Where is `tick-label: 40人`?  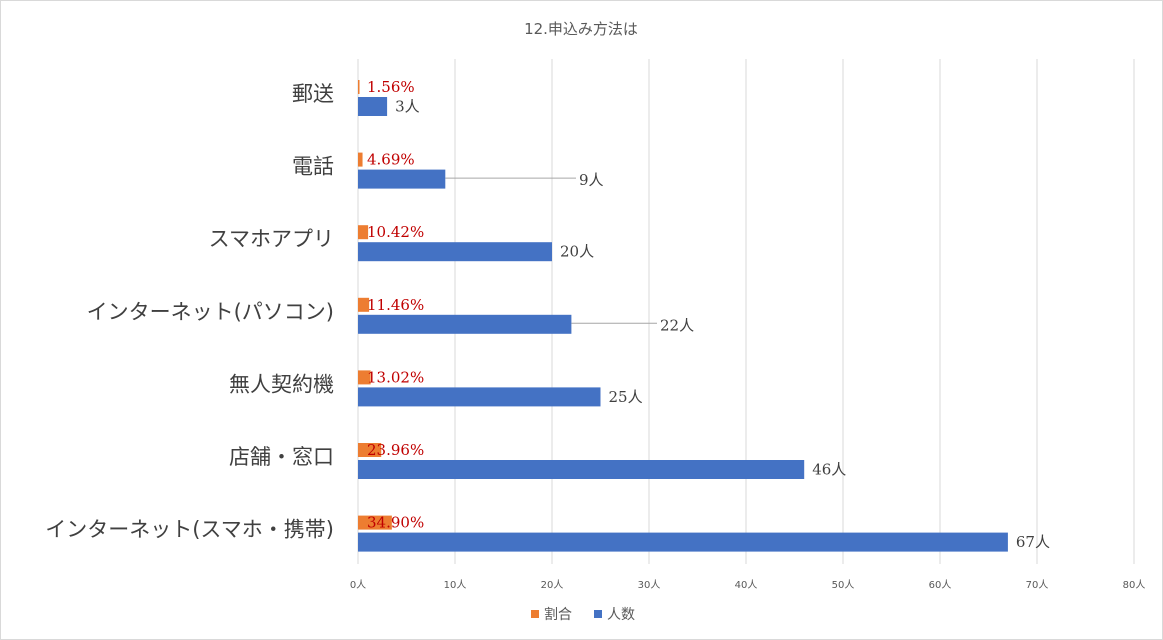
tick-label: 40人 is located at coordinates (746, 585).